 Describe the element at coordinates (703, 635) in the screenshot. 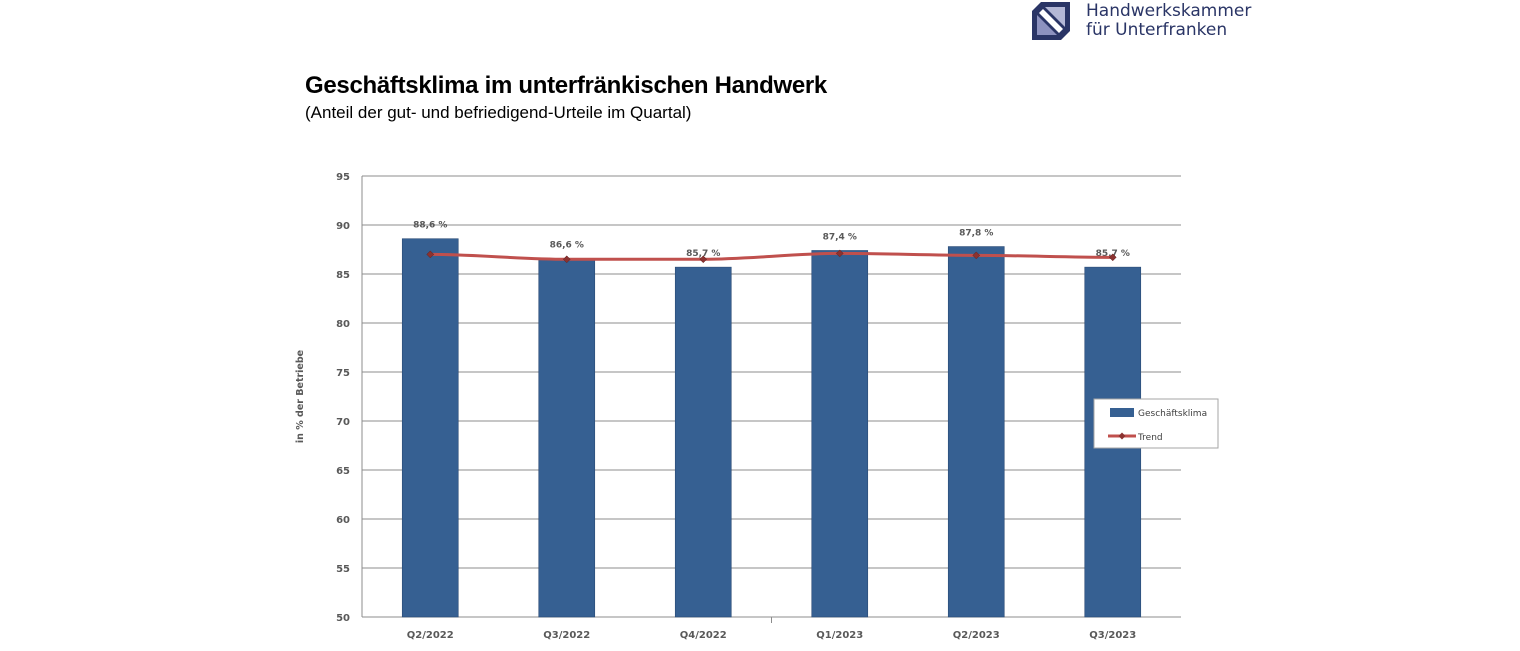

I see `x-tick-label: Q4/2022` at that location.